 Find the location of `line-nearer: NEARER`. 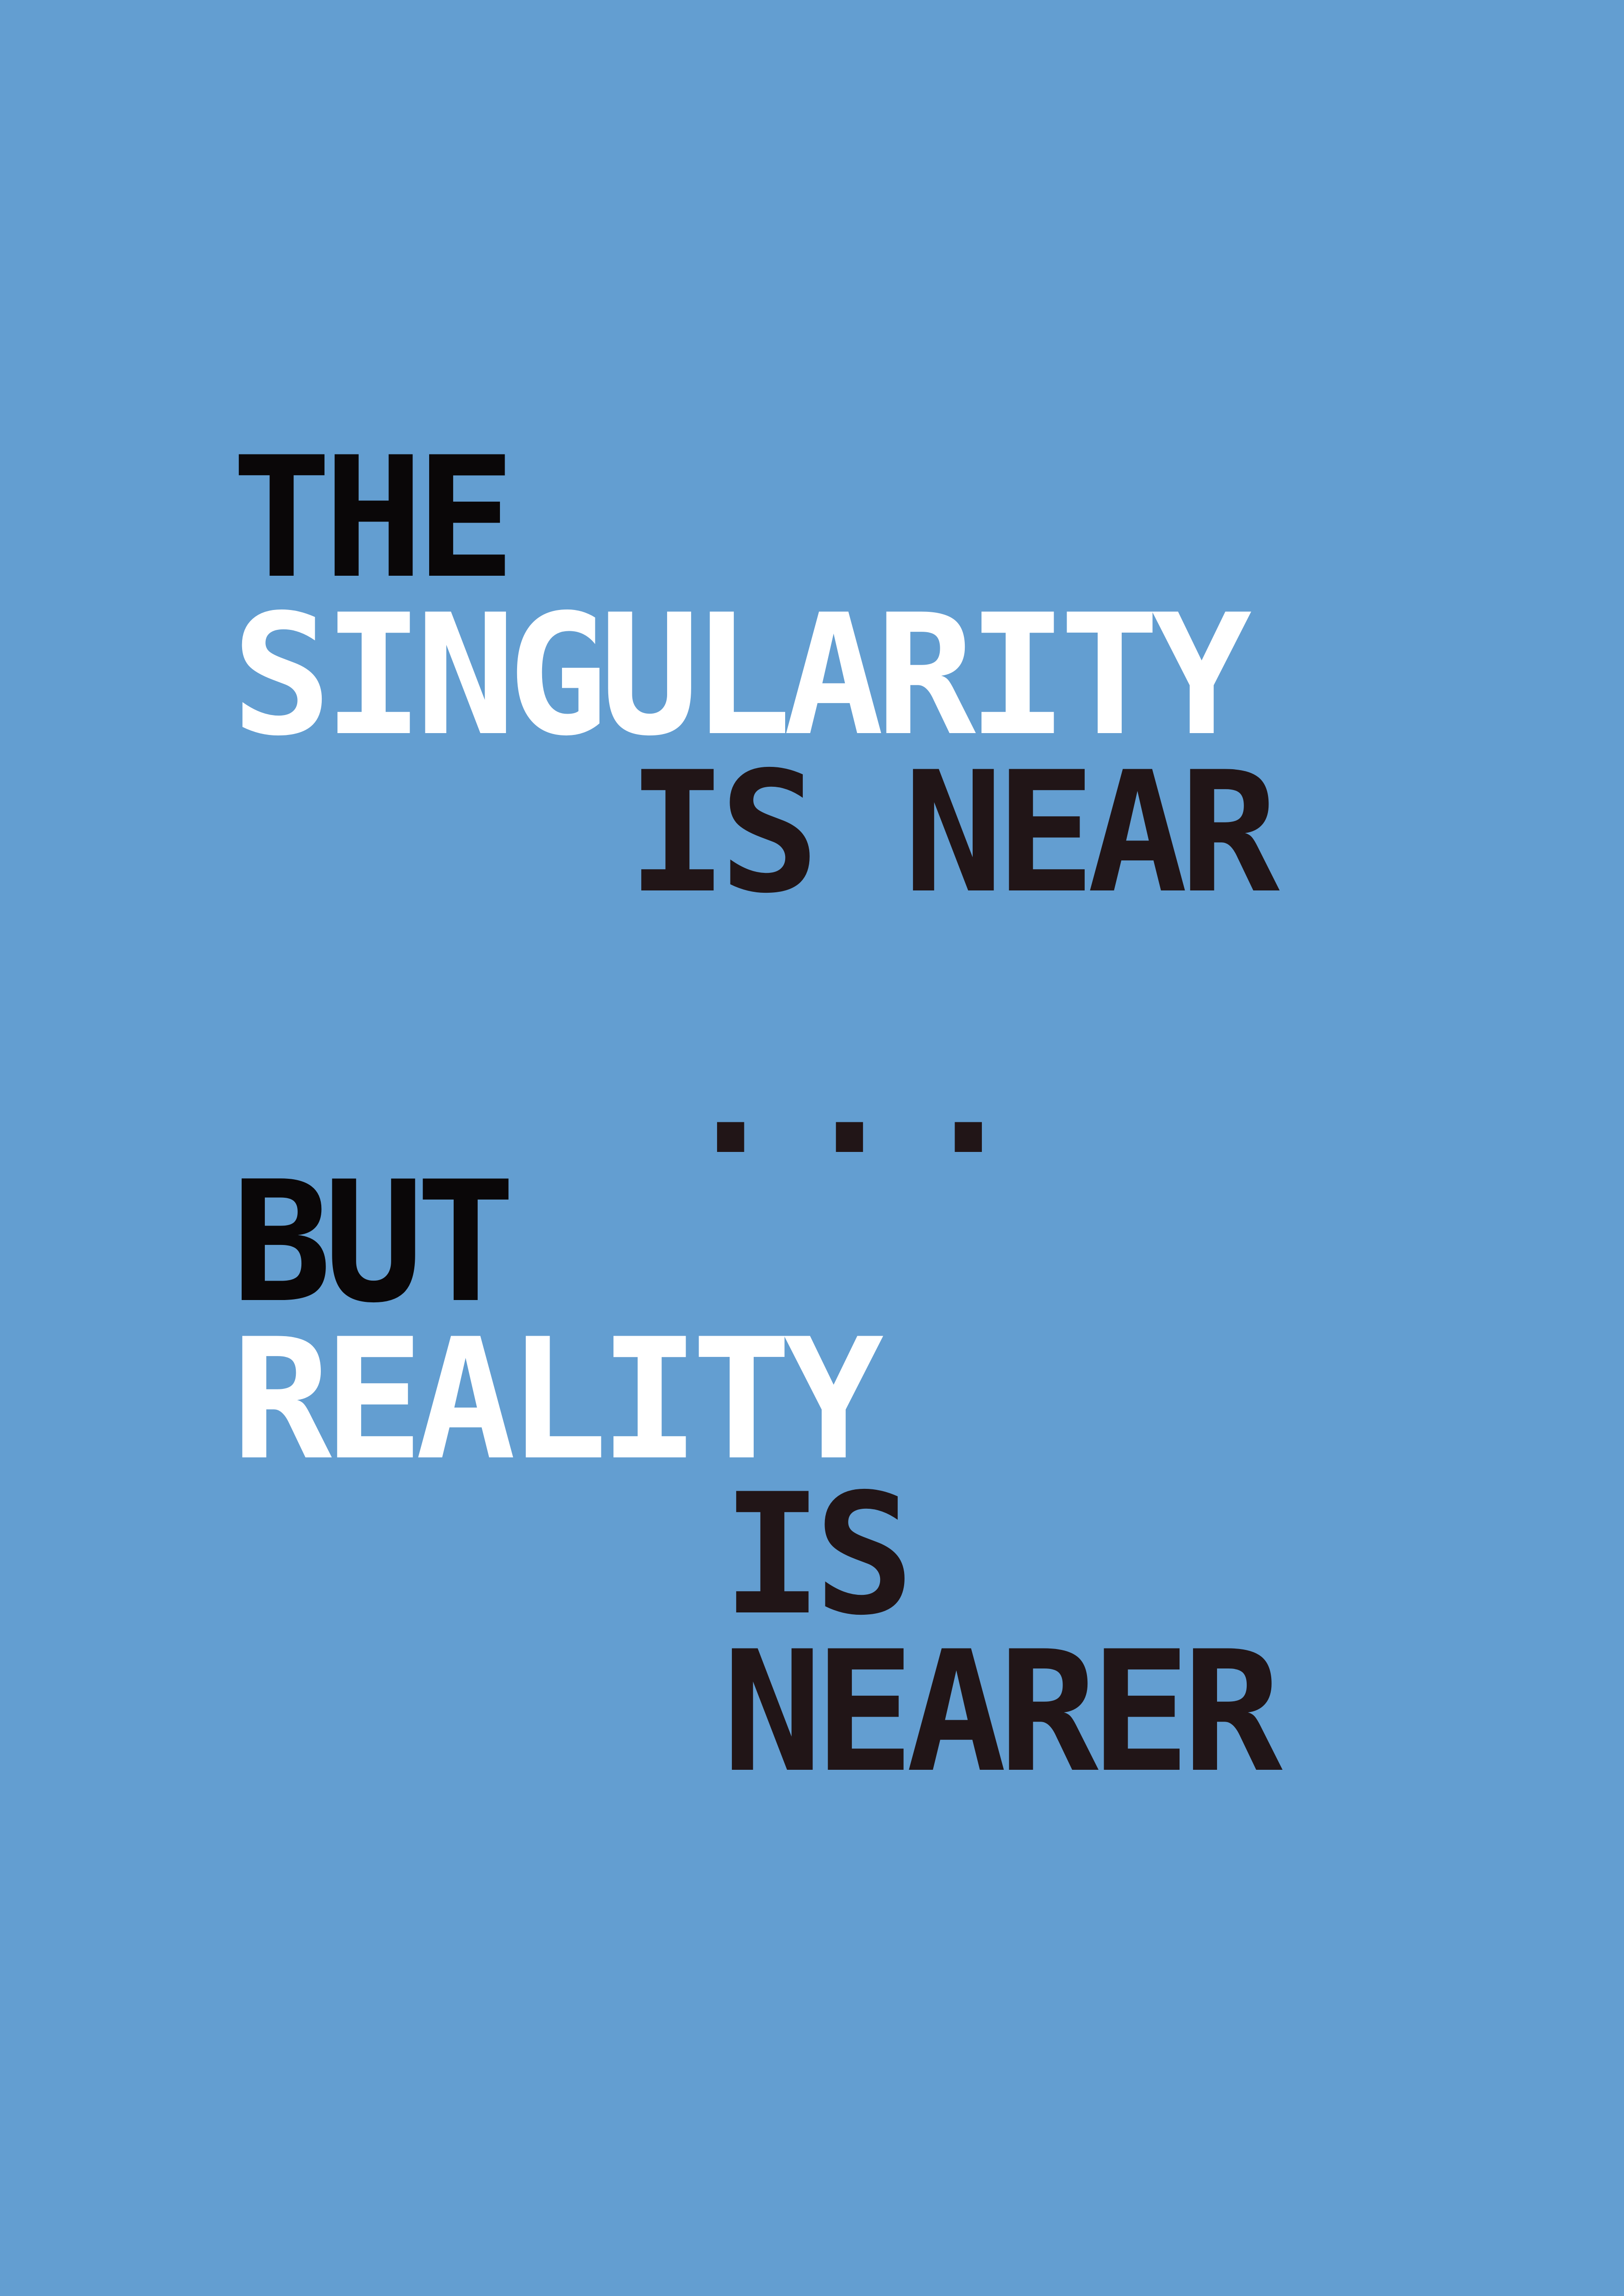

line-nearer: NEARER is located at coordinates (1002, 1712).